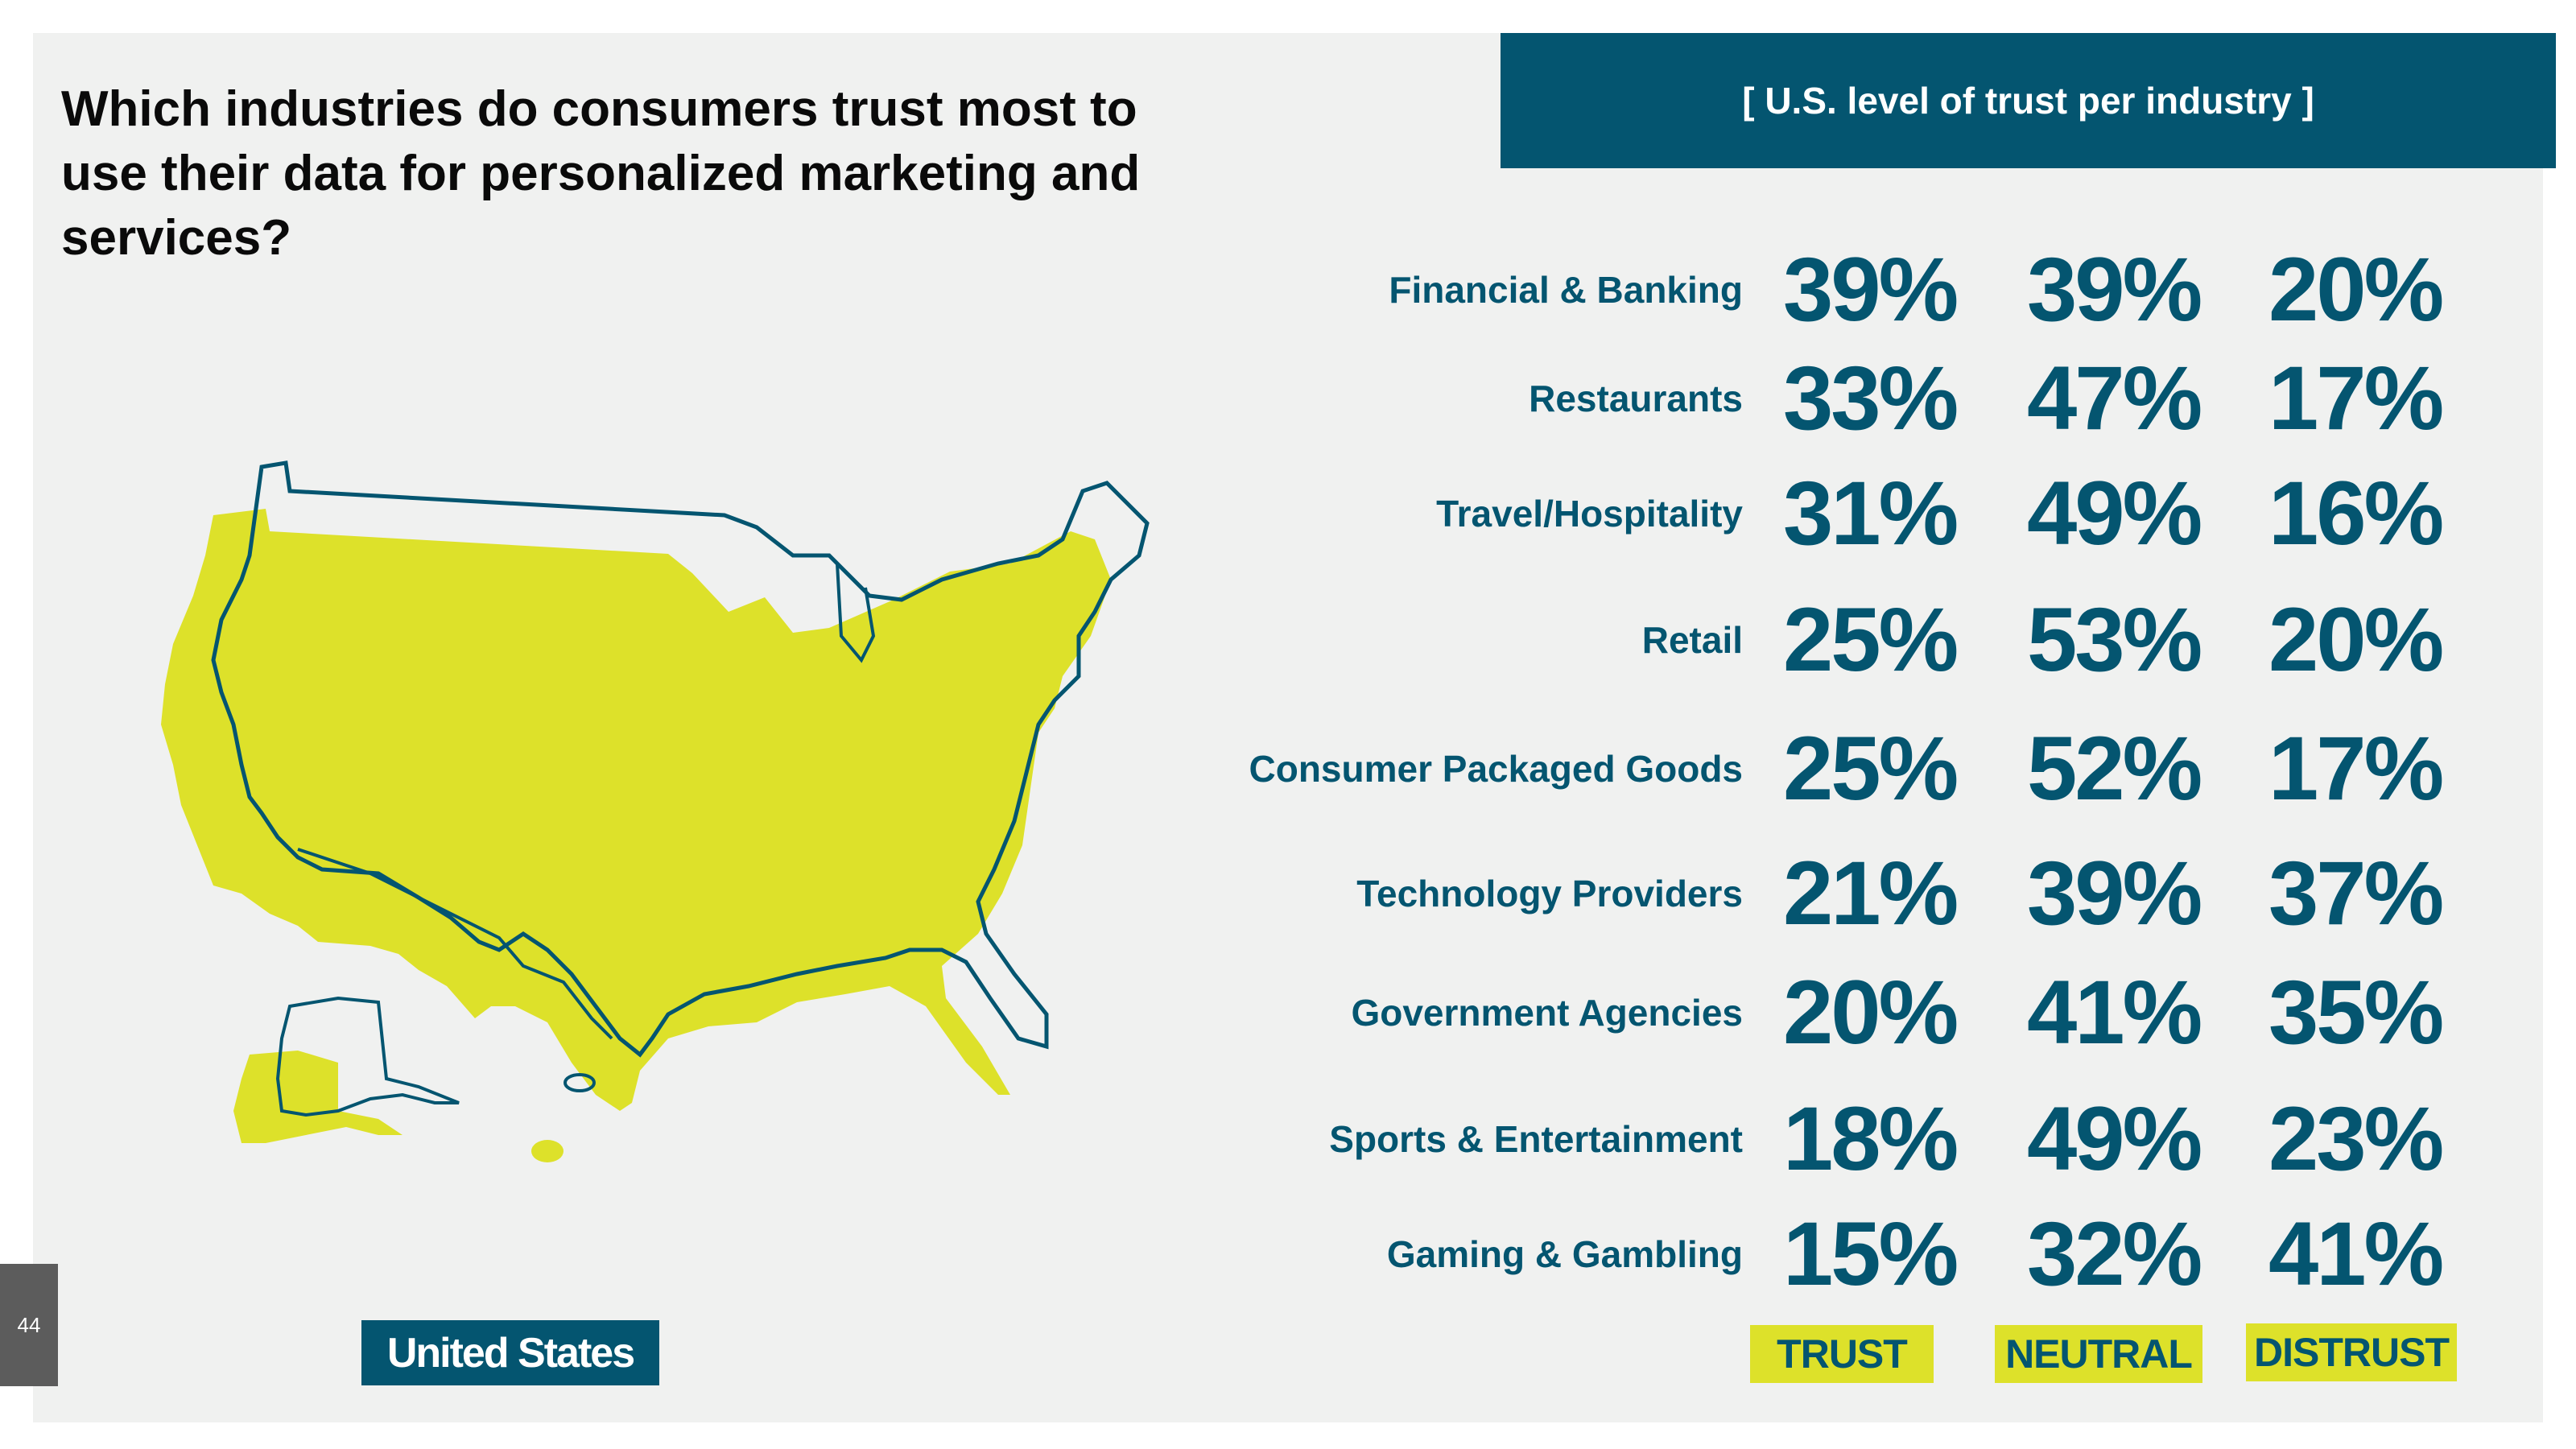 This screenshot has height=1449, width=2576. Describe the element at coordinates (2356, 513) in the screenshot. I see `distrust-value: 16%` at that location.